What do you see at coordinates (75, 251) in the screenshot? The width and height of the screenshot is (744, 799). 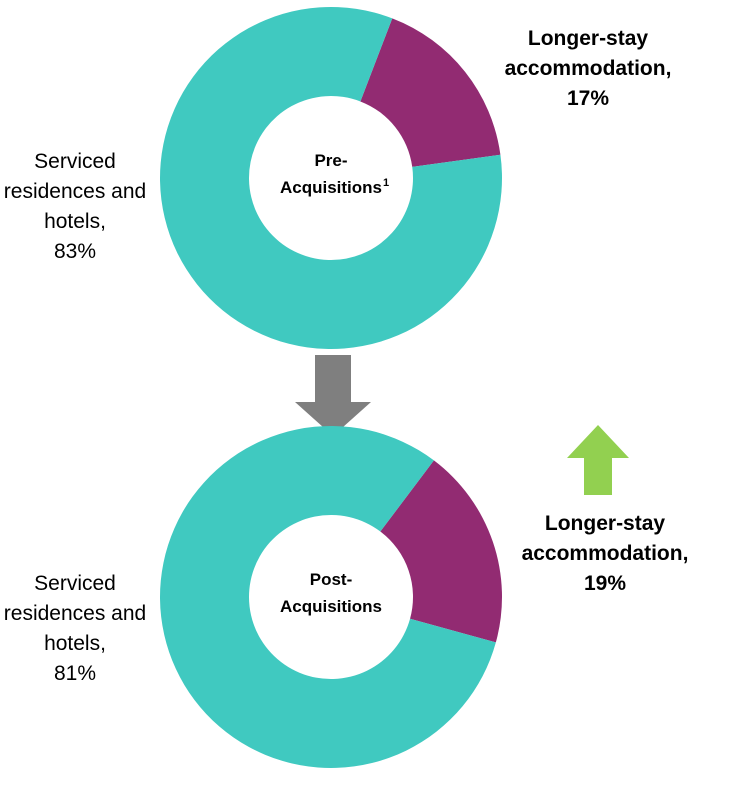 I see `value-label: 83%` at bounding box center [75, 251].